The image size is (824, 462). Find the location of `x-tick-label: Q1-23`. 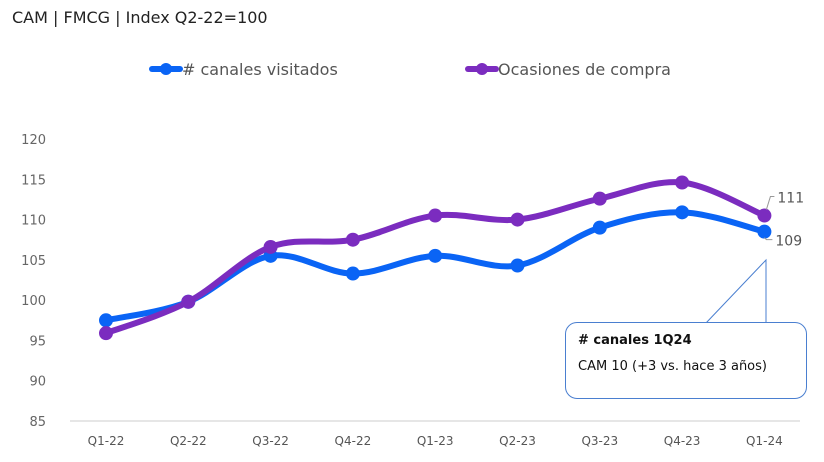

x-tick-label: Q1-23 is located at coordinates (435, 441).